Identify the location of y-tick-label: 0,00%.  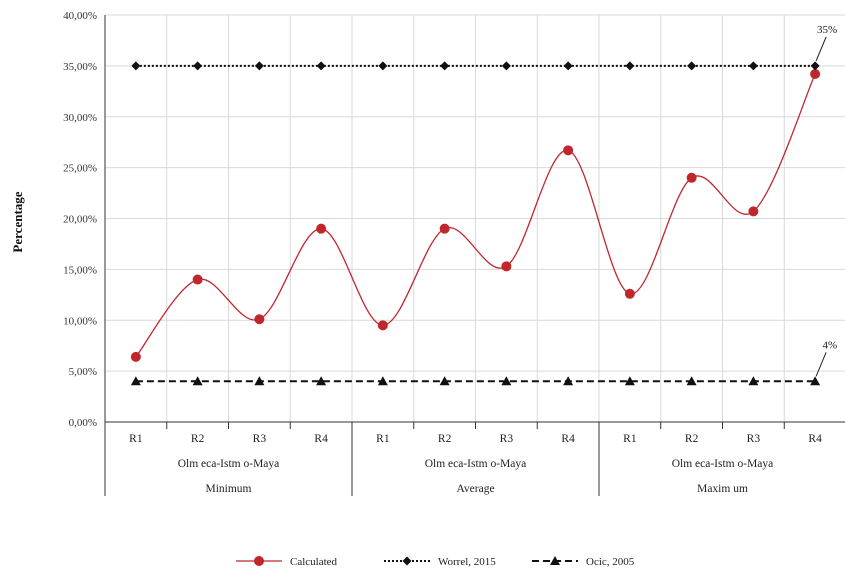
(83, 423).